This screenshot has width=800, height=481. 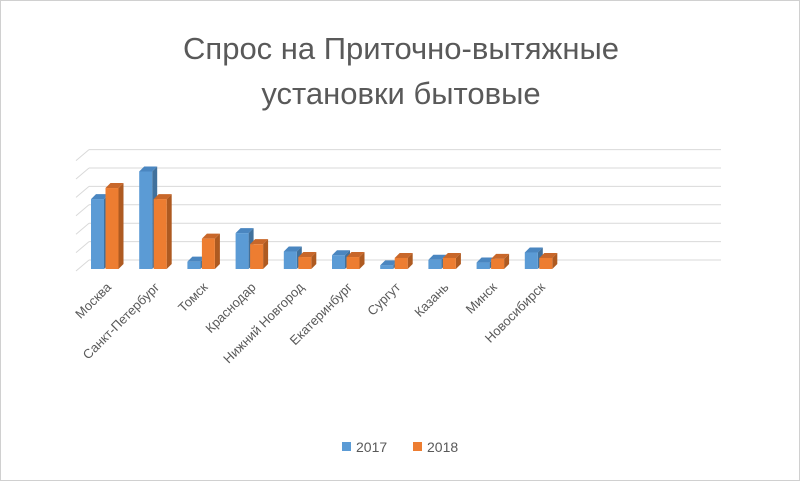 What do you see at coordinates (383, 298) in the screenshot?
I see `category-label: Сургут` at bounding box center [383, 298].